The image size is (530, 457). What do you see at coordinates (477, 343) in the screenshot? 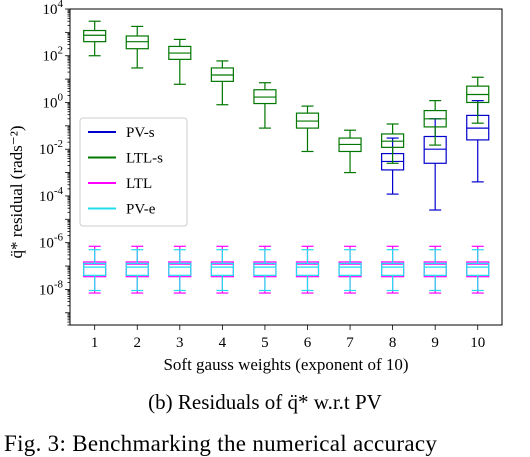
I see `x-tick-label: 10` at bounding box center [477, 343].